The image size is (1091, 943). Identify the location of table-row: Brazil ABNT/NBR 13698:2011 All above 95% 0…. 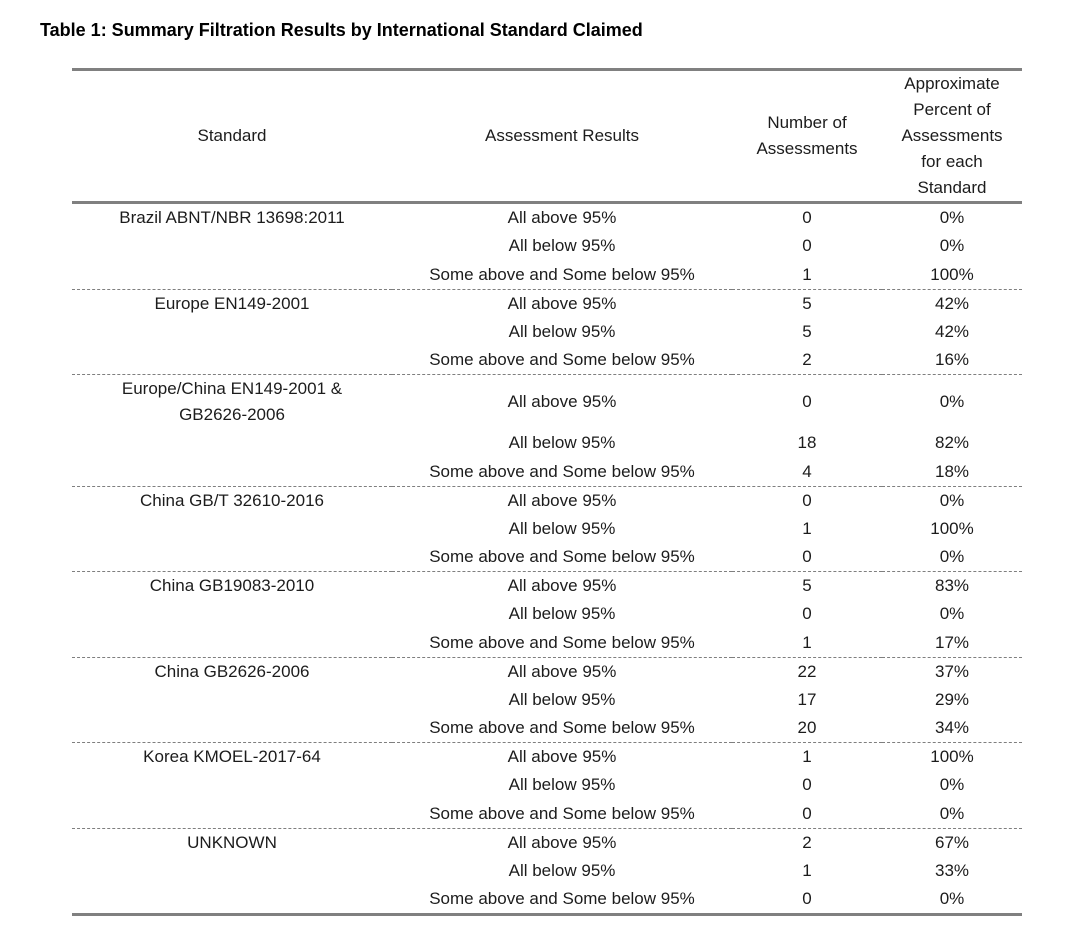
(547, 218).